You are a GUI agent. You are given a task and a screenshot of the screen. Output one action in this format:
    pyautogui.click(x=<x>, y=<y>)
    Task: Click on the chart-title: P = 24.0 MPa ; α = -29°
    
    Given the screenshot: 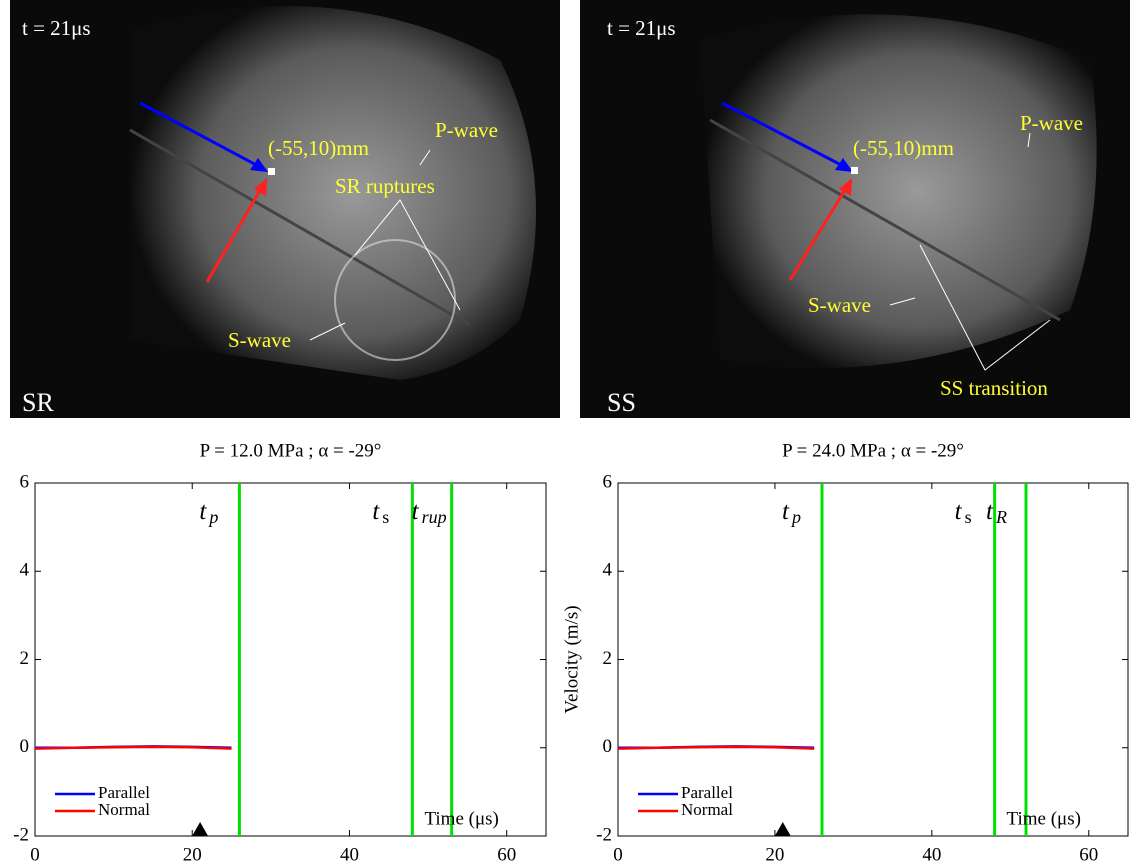 What is the action you would take?
    pyautogui.click(x=873, y=450)
    